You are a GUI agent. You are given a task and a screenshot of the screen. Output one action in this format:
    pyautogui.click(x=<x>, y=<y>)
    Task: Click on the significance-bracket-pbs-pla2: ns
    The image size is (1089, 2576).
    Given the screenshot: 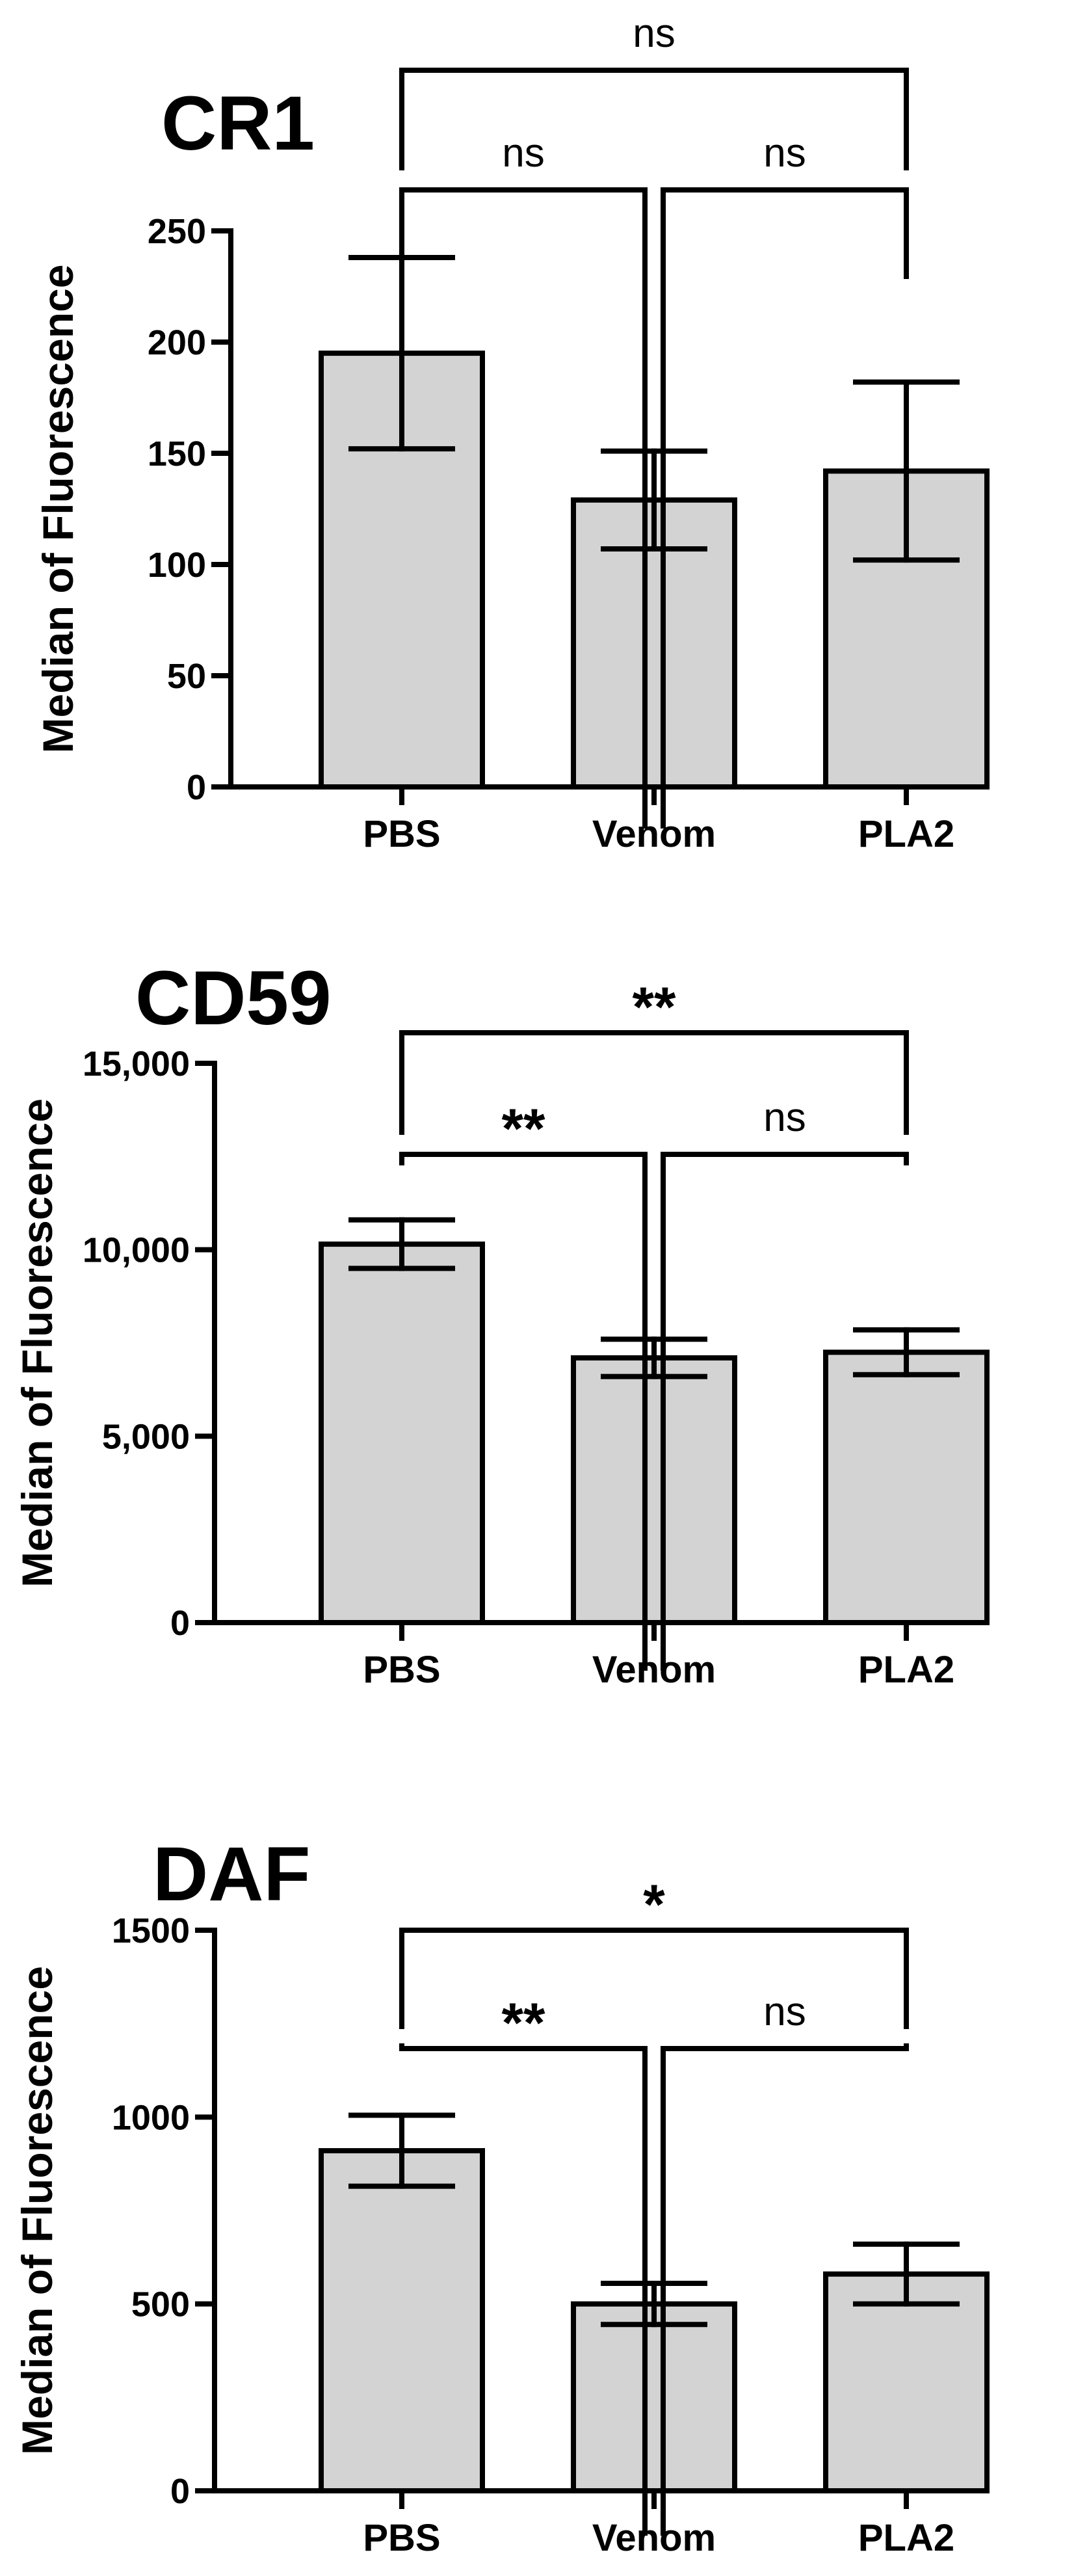 What is the action you would take?
    pyautogui.click(x=654, y=90)
    